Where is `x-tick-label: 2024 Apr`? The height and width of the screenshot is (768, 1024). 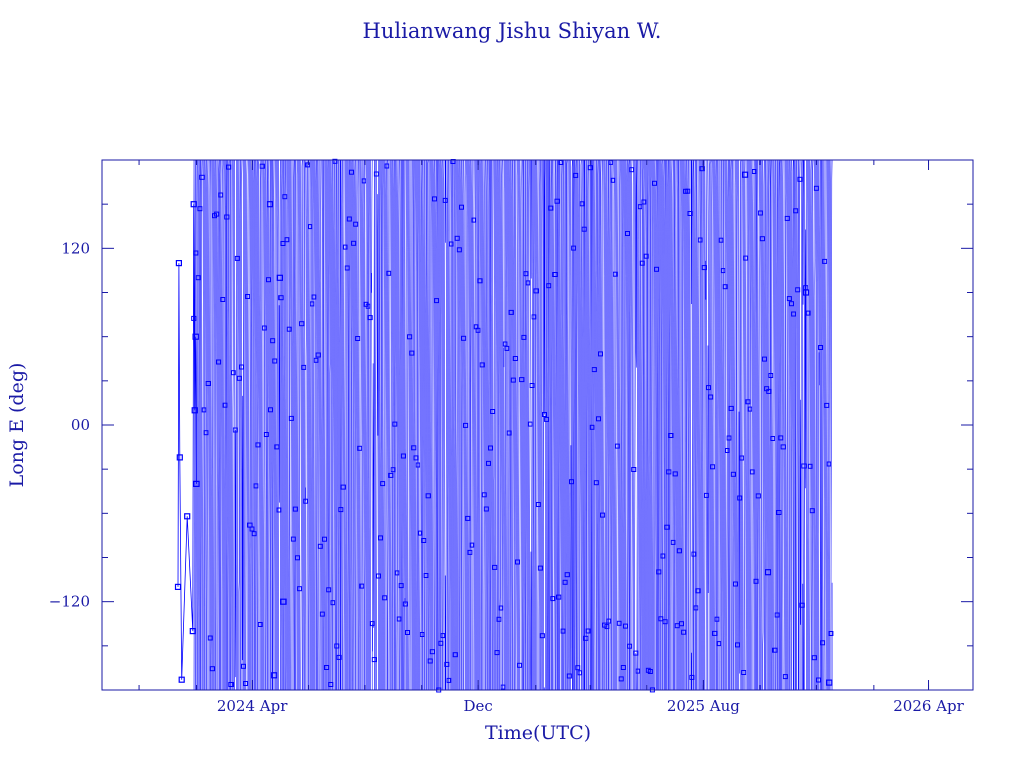
x-tick-label: 2024 Apr is located at coordinates (252, 706).